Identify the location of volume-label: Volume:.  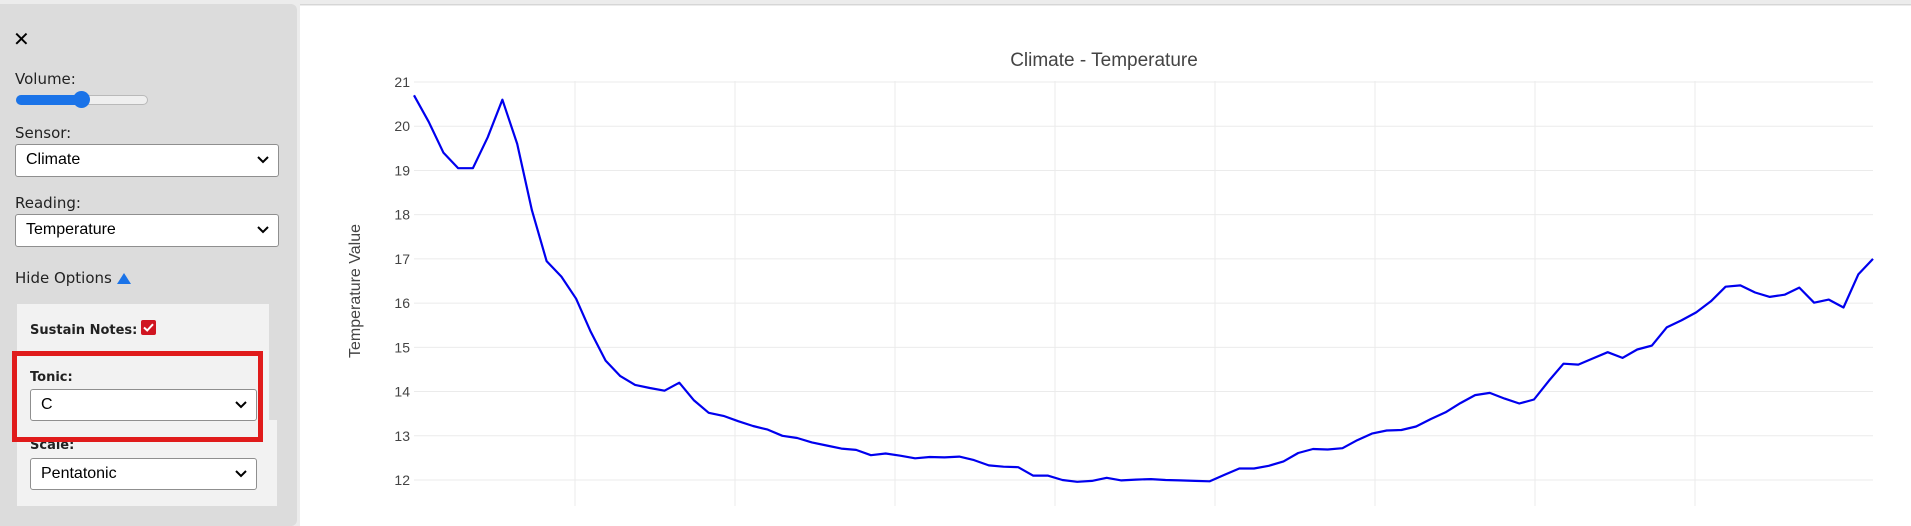
(45, 79).